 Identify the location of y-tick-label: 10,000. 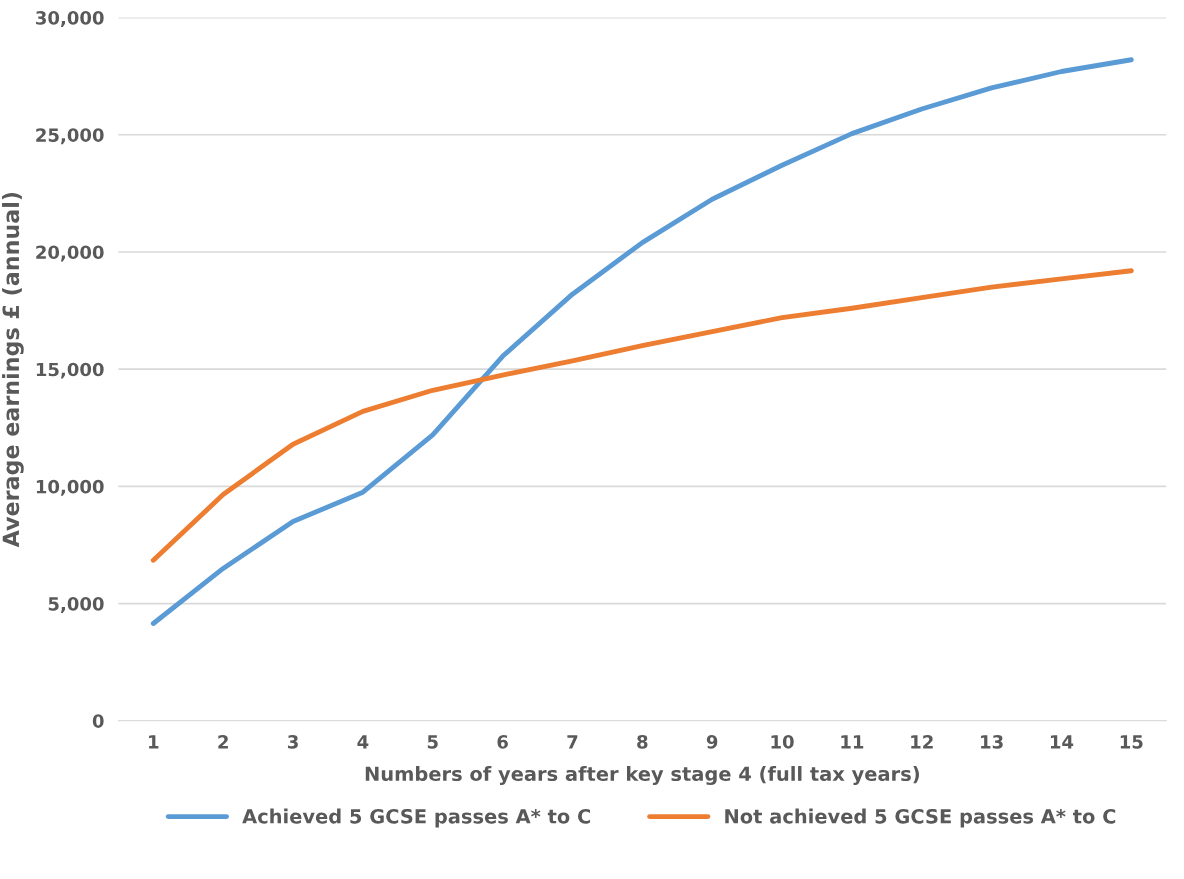
(70, 487).